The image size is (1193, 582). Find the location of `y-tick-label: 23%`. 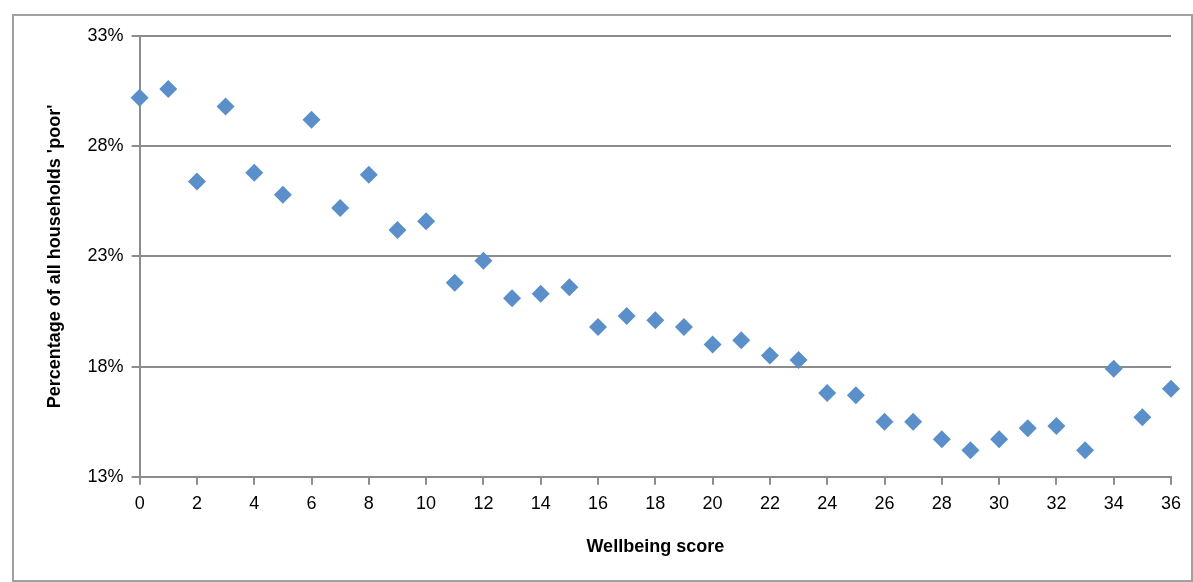

y-tick-label: 23% is located at coordinates (105, 255).